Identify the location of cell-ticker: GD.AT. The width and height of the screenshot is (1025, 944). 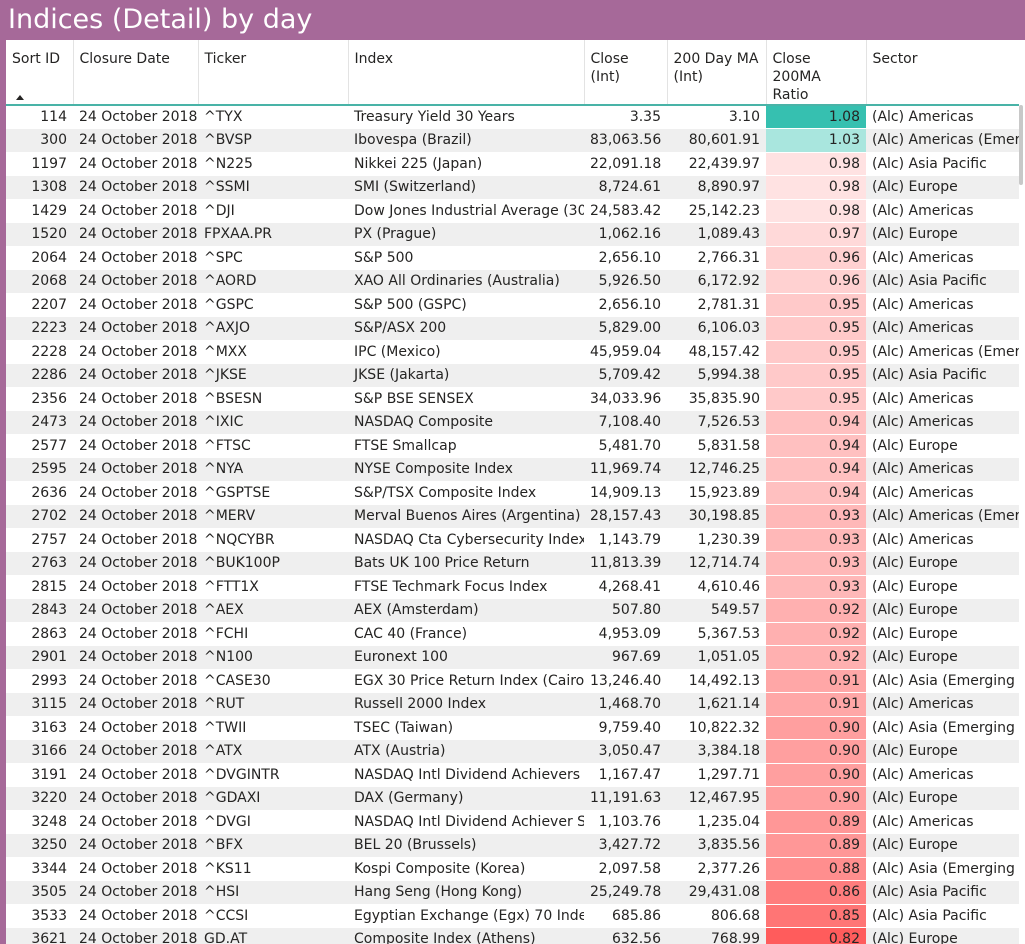
(273, 935).